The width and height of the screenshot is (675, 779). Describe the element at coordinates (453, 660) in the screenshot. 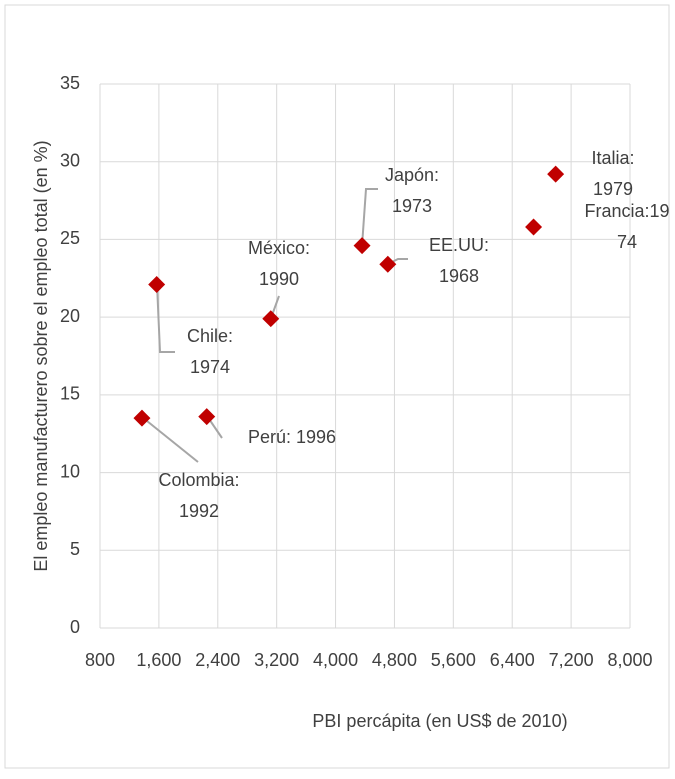

I see `x-tick-label: 5,600` at that location.